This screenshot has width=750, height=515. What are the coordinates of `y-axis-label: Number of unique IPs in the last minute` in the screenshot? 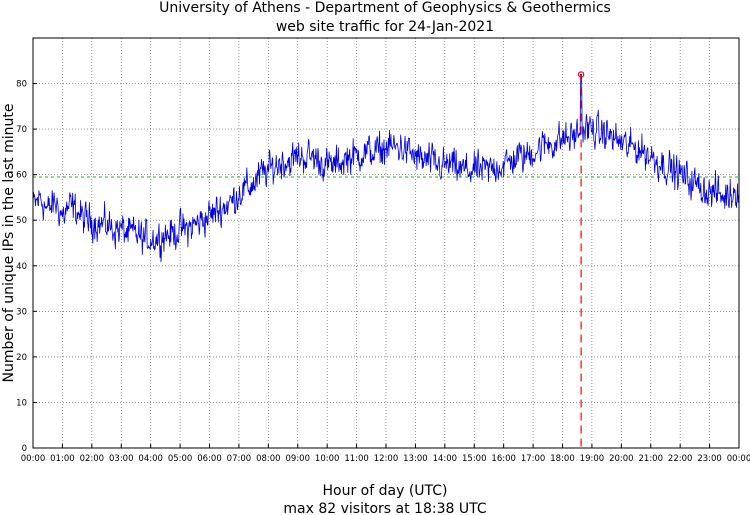 It's located at (9, 243).